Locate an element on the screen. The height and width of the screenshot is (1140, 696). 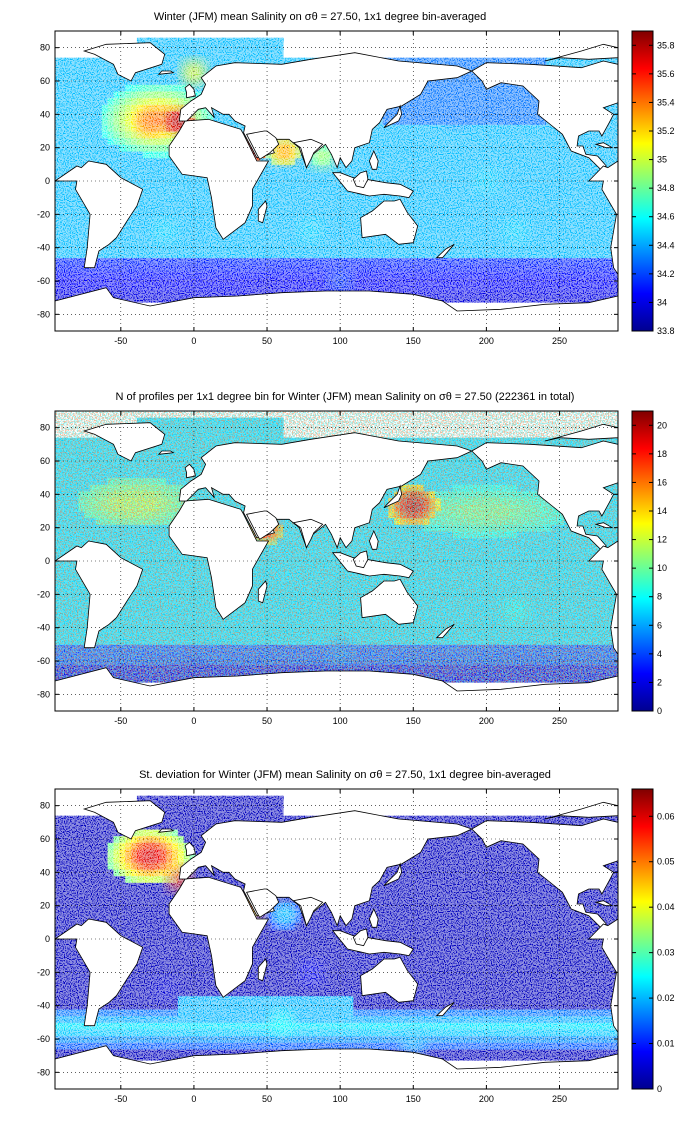
y-tick-label: 40 is located at coordinates (45, 114).